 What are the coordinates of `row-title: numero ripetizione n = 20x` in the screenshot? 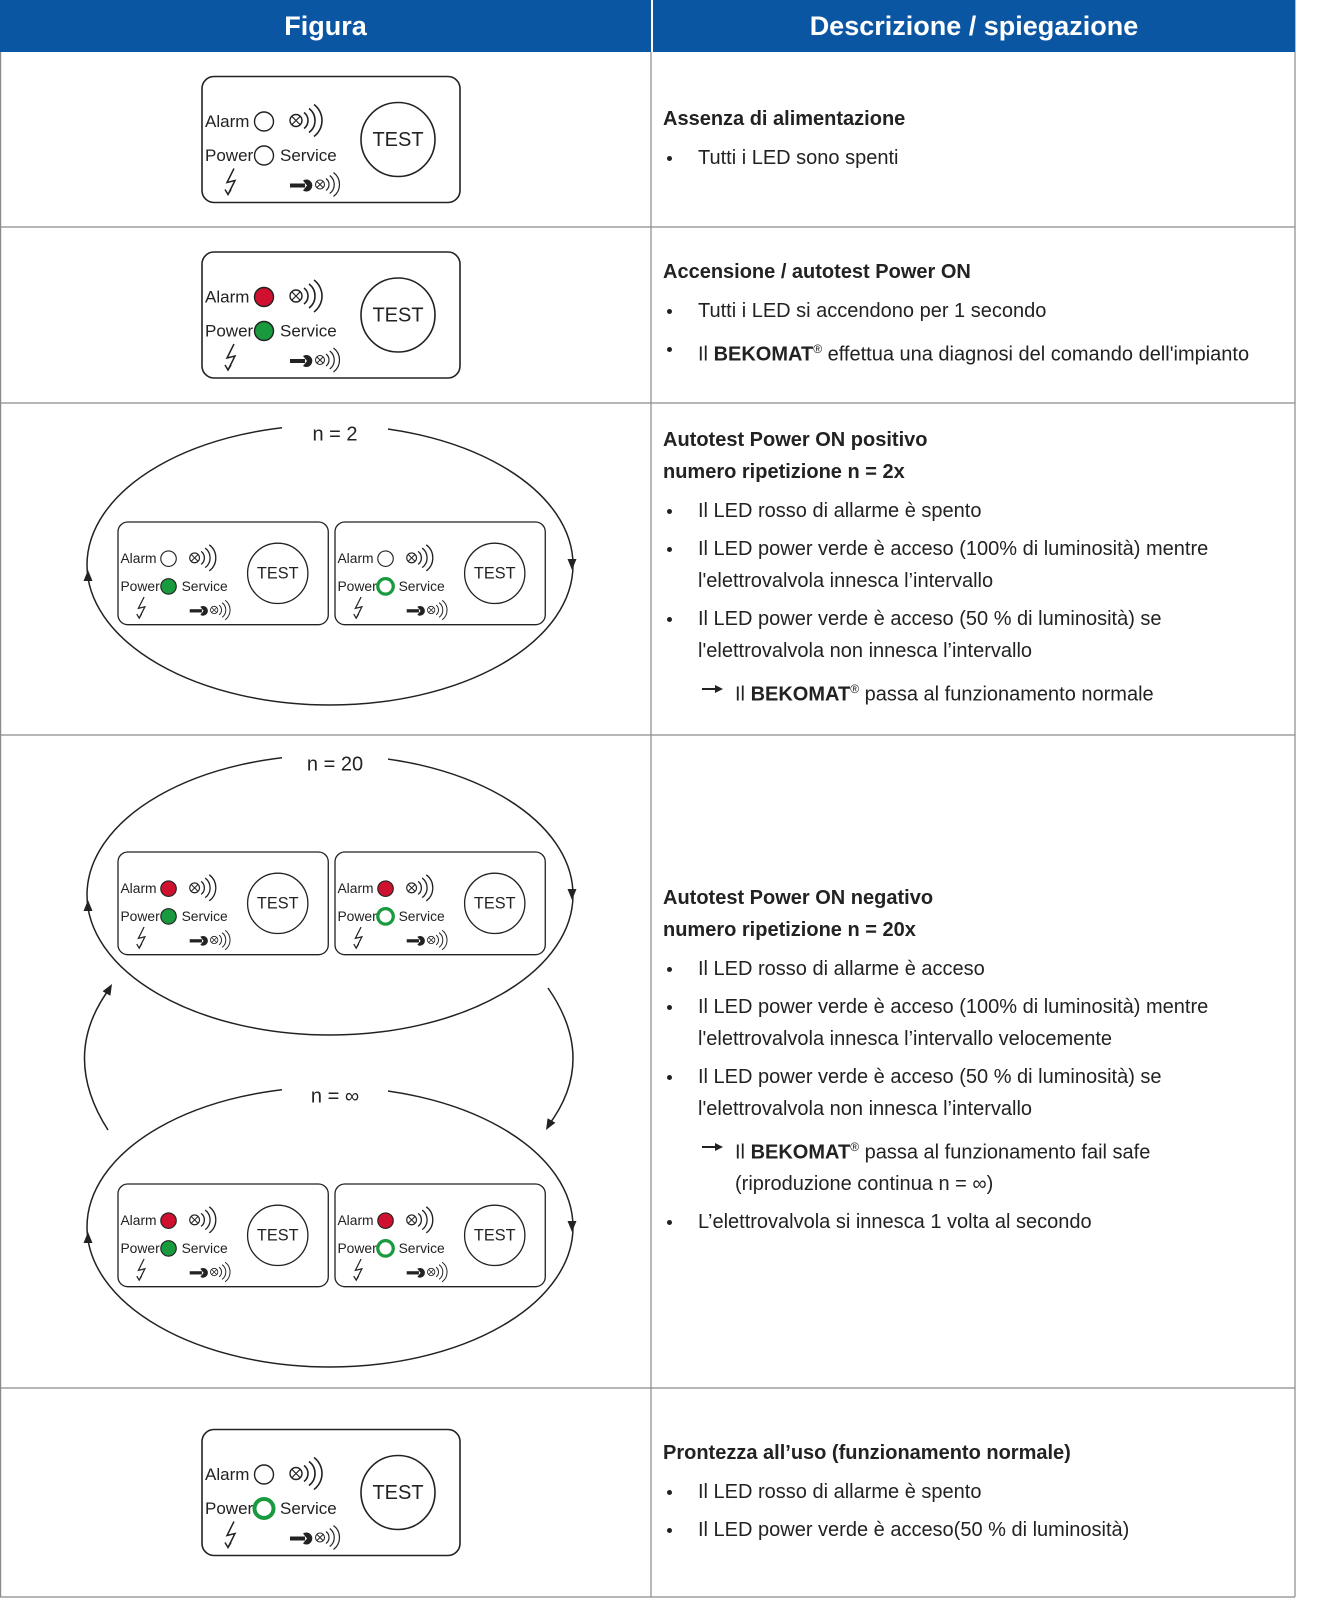 It's located at (789, 929).